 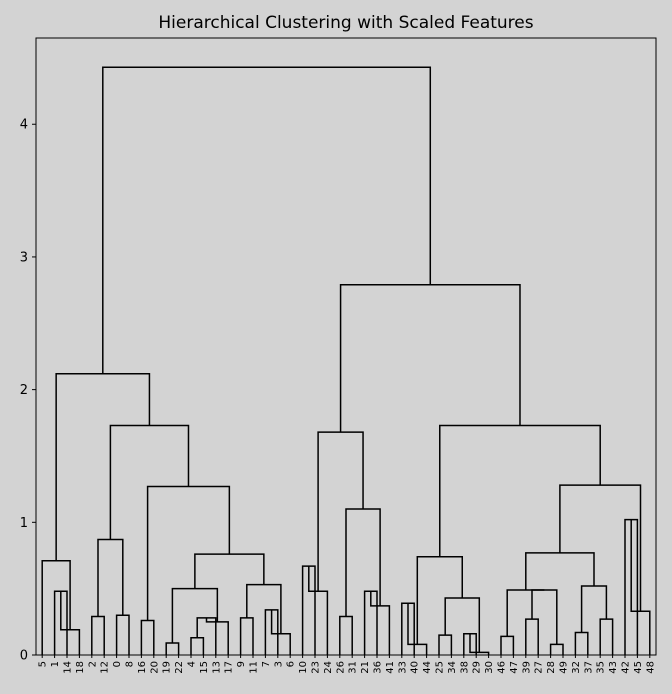 I want to click on leaf-label-28: 28, so click(x=551, y=667).